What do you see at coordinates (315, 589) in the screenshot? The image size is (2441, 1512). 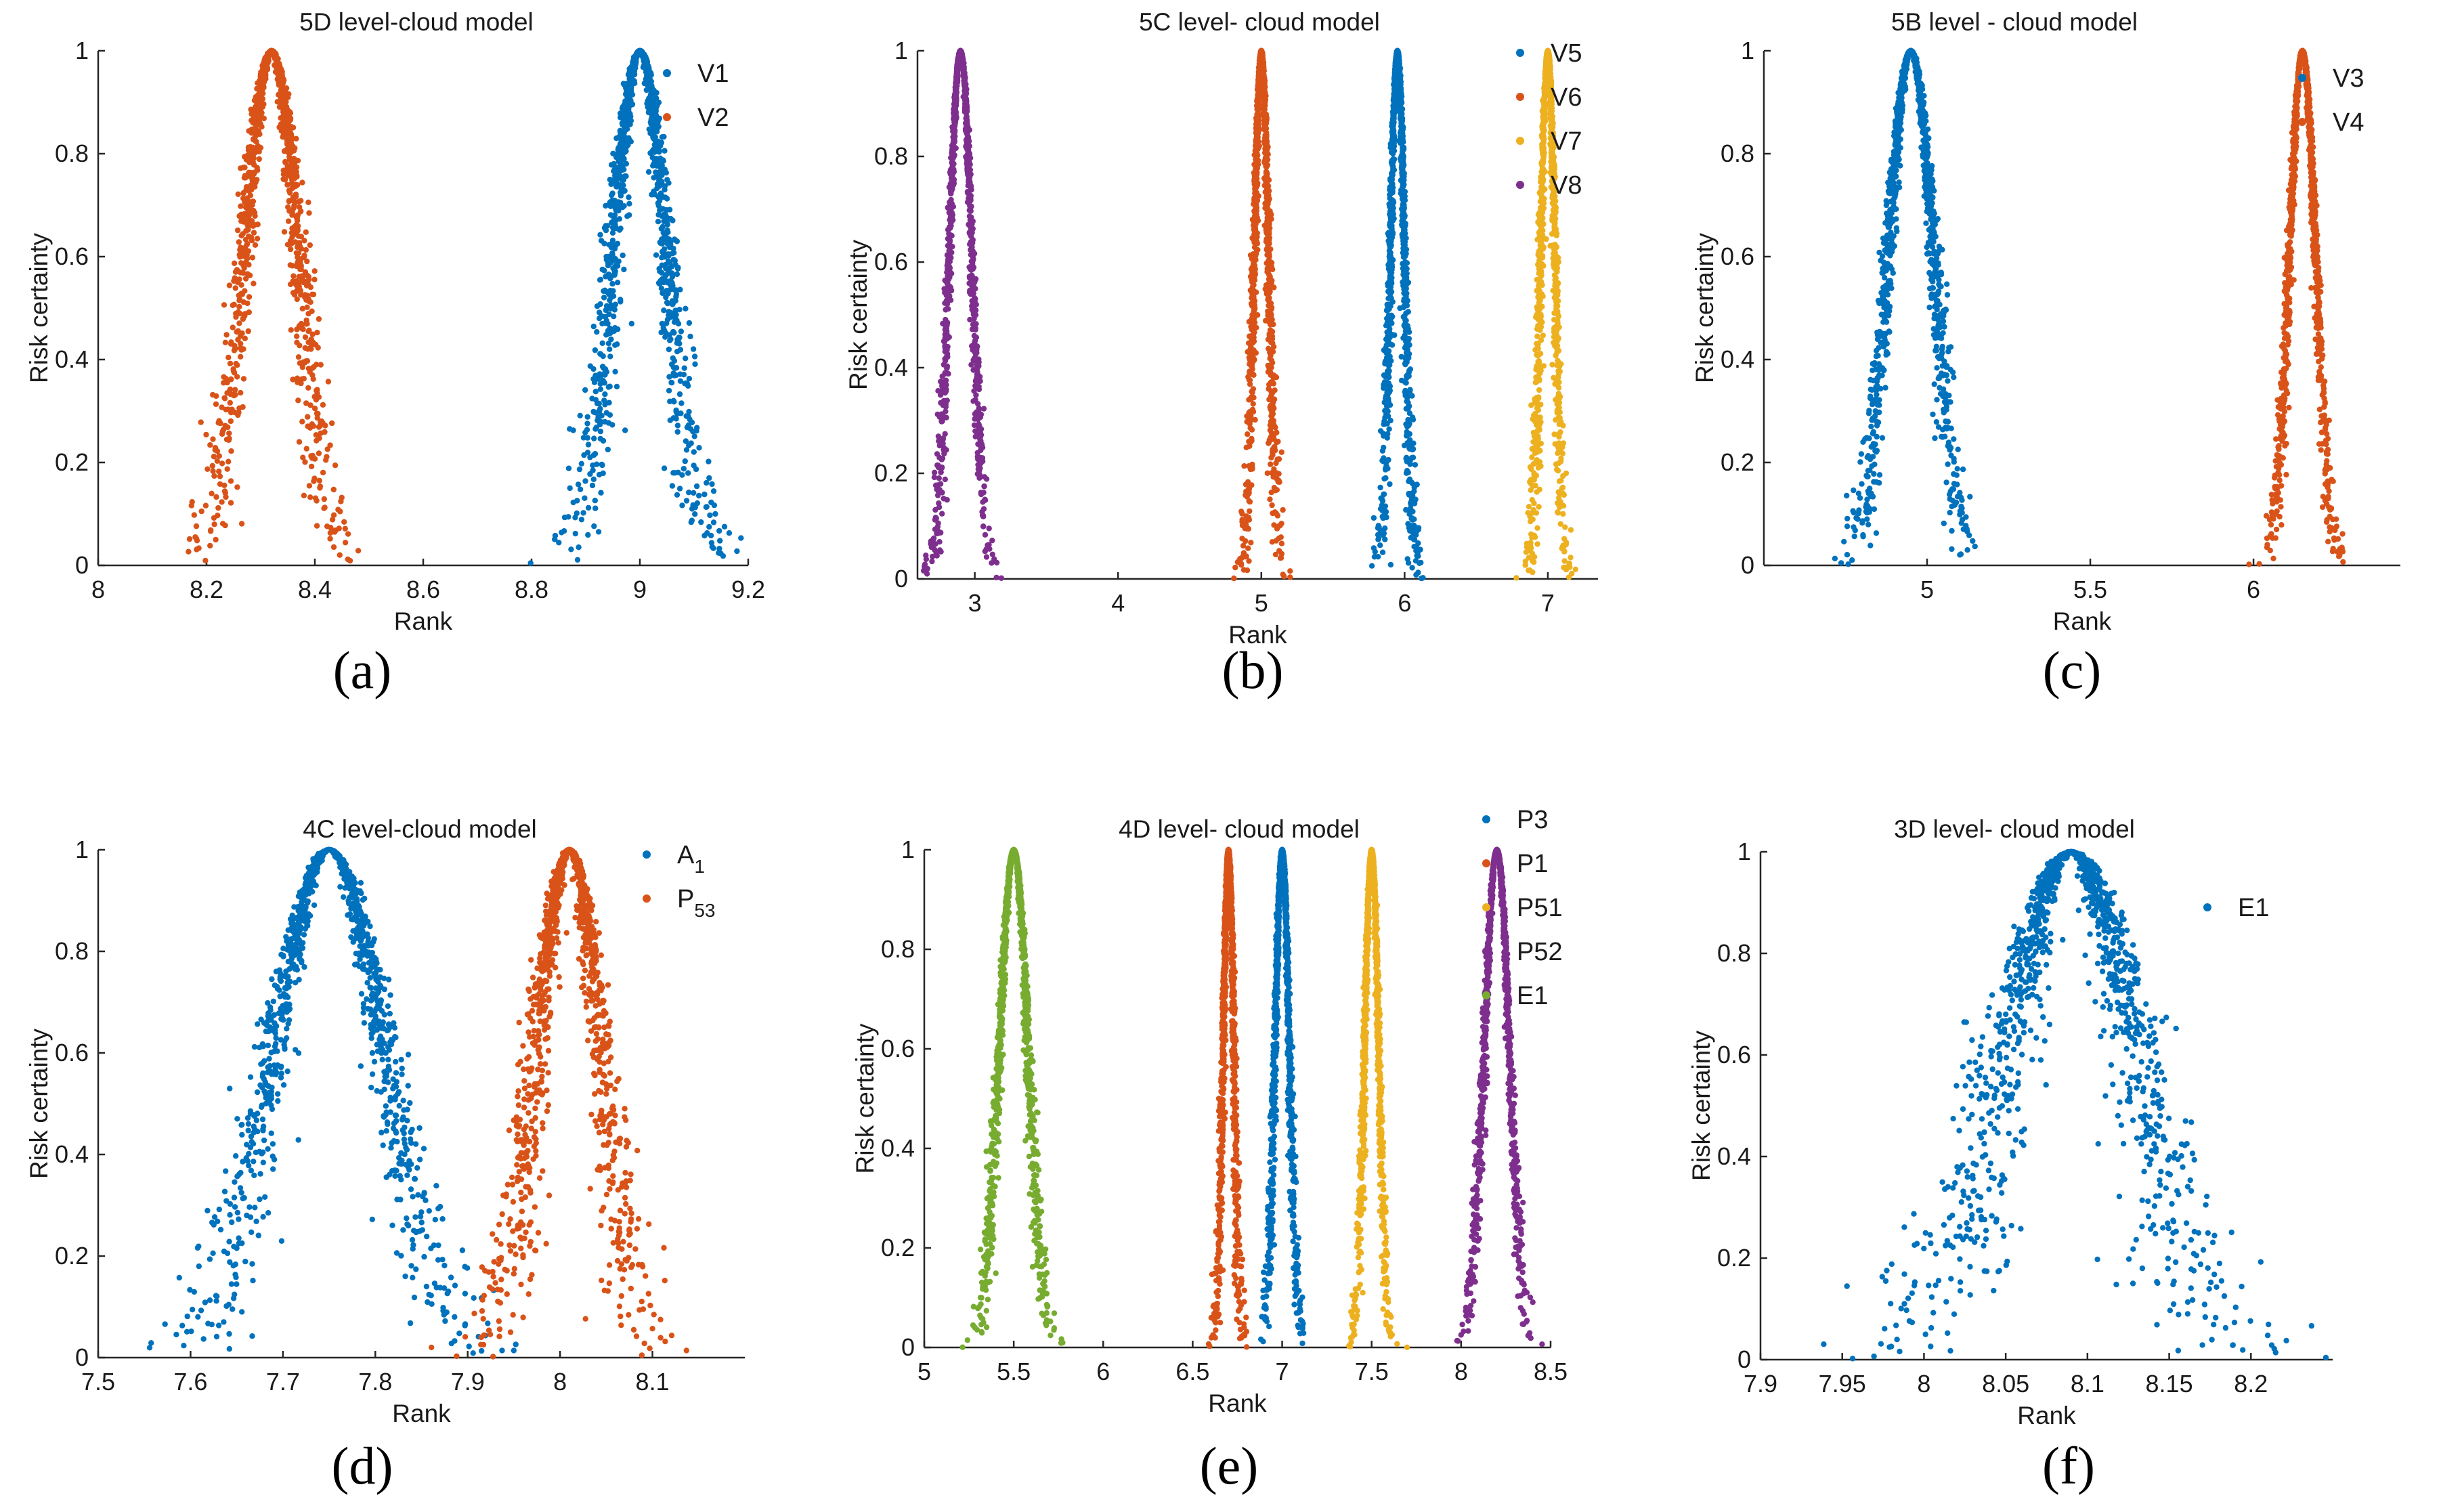 I see `x-tick-label: 8.4` at bounding box center [315, 589].